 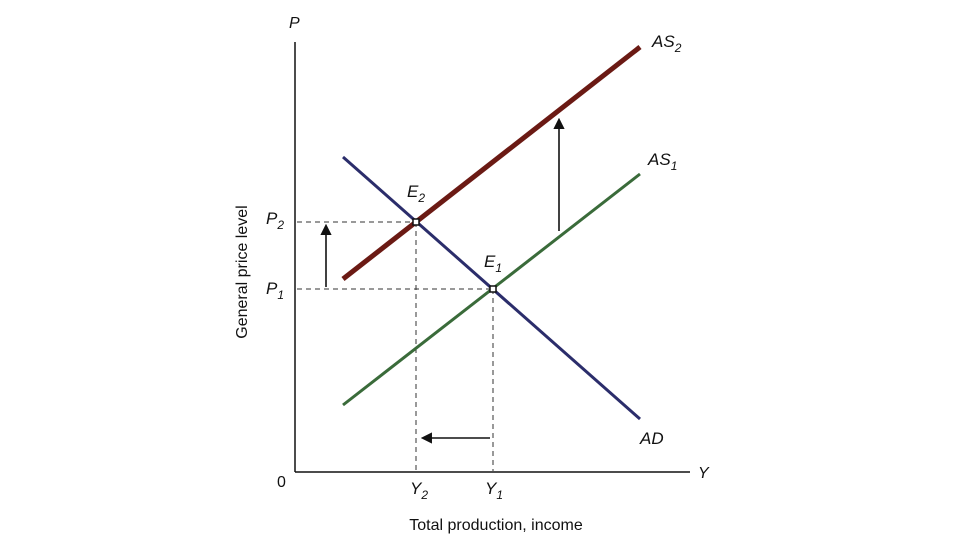 What do you see at coordinates (294, 23) in the screenshot?
I see `y-axis-symbol: P` at bounding box center [294, 23].